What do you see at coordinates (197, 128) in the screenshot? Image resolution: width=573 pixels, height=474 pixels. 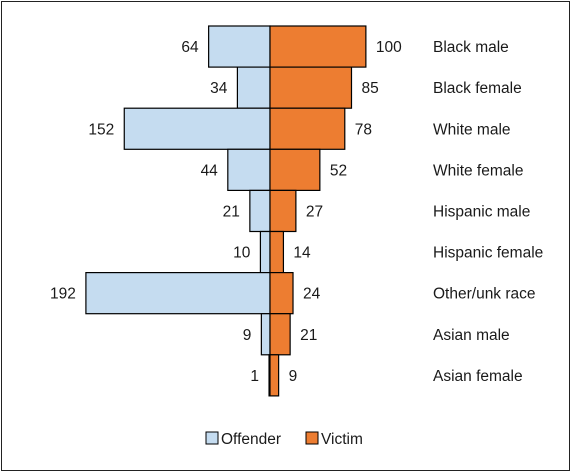 I see `bar-offender-white-male` at bounding box center [197, 128].